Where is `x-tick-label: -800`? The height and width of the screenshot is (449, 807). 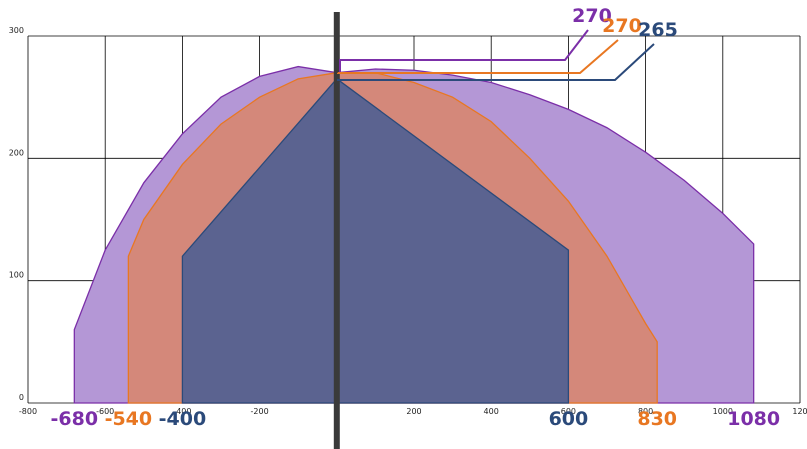 x-tick-label: -800 is located at coordinates (28, 411).